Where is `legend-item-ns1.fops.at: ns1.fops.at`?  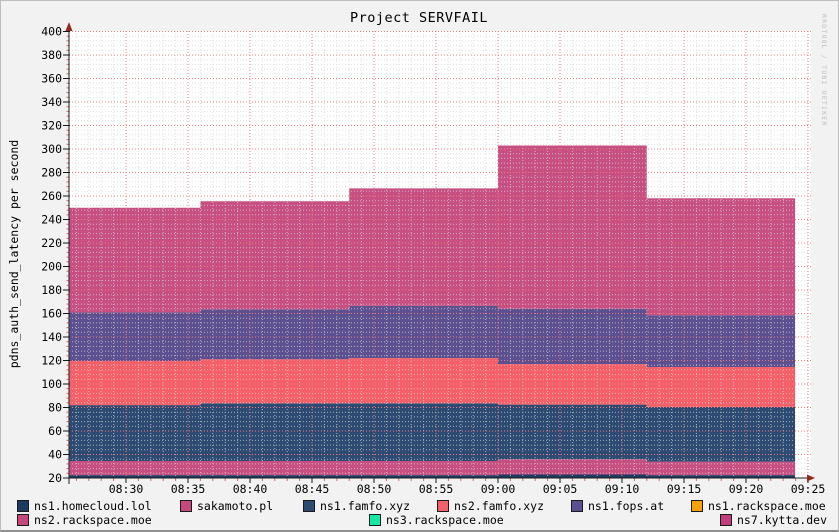 legend-item-ns1.fops.at: ns1.fops.at is located at coordinates (617, 506).